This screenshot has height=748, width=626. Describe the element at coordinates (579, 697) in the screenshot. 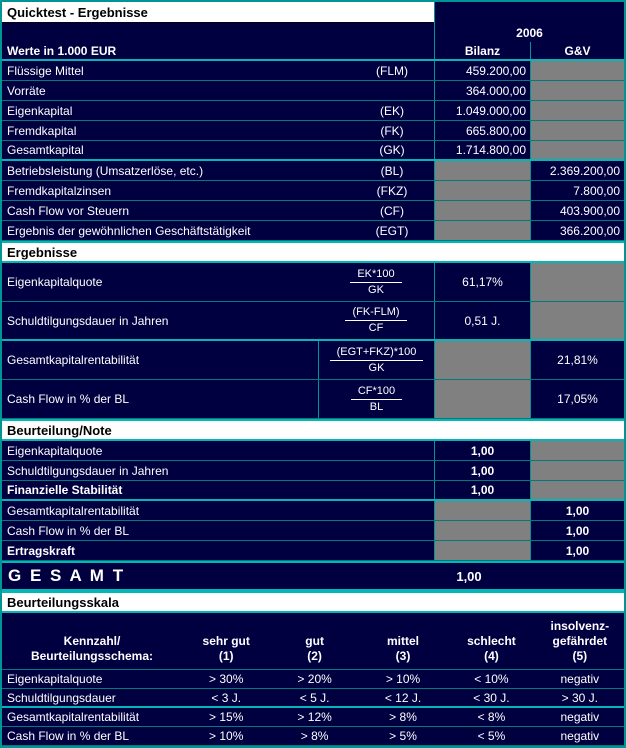

I see `scale-cell: > 30 J.` at that location.